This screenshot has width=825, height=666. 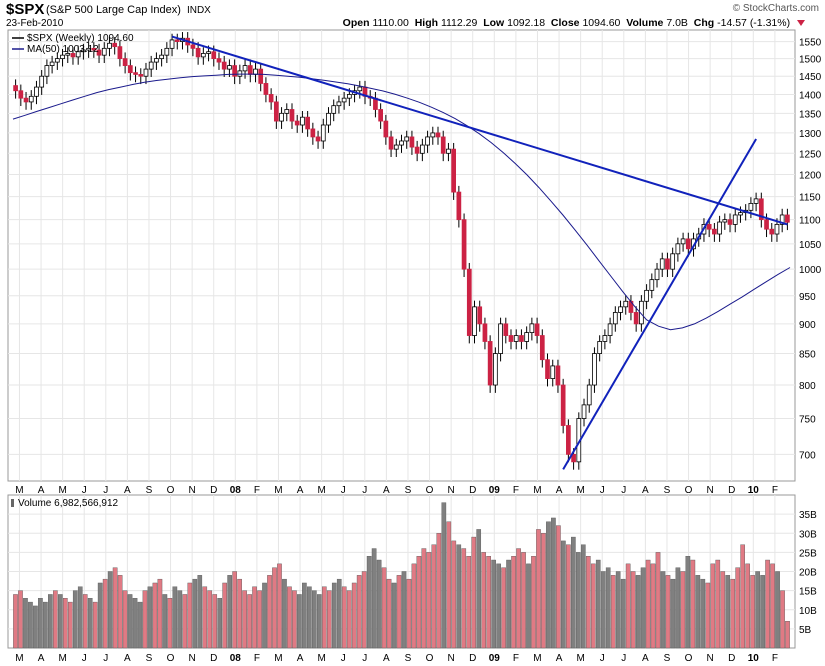 What do you see at coordinates (754, 23) in the screenshot?
I see `chg-value: -14.57 (-1.31%)` at bounding box center [754, 23].